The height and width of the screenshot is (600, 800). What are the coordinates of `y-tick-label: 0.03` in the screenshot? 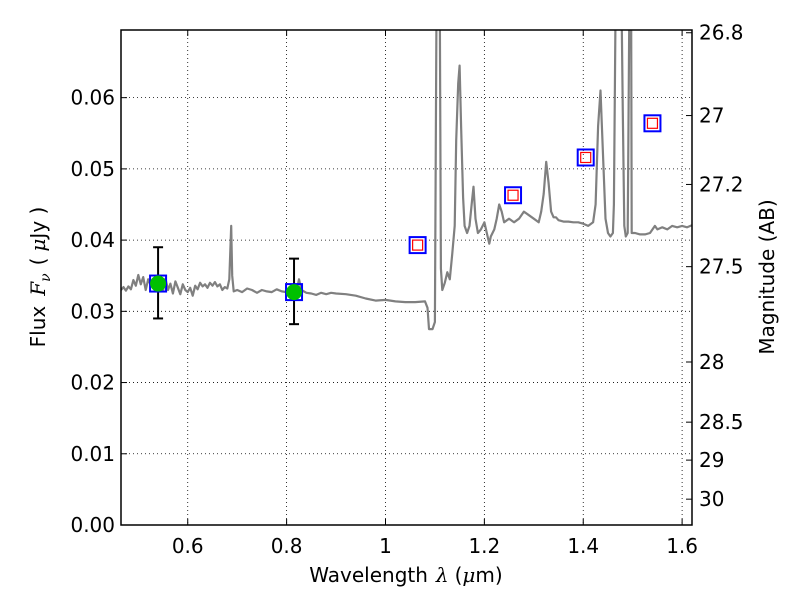 It's located at (92, 311).